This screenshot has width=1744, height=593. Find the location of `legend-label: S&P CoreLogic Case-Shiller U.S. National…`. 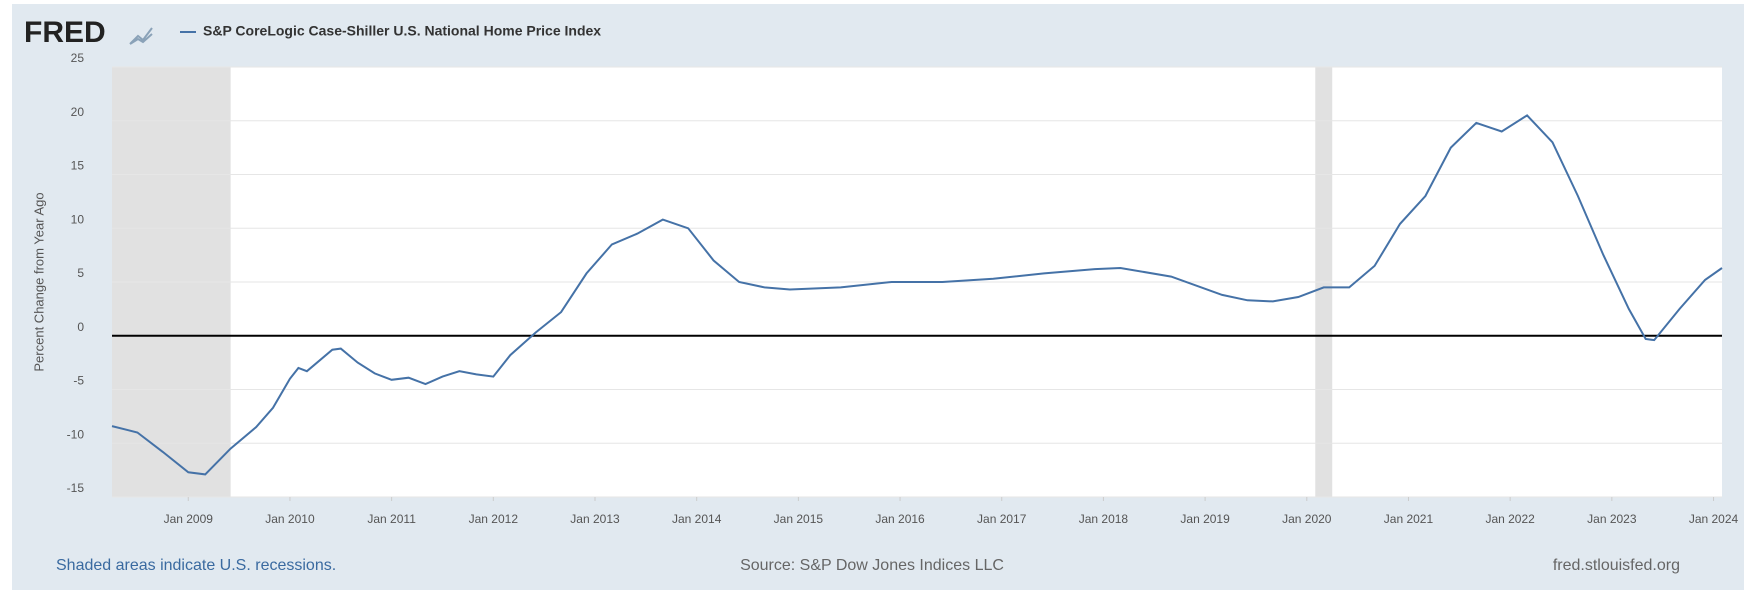

legend-label: S&P CoreLogic Case-Shiller U.S. National… is located at coordinates (402, 31).